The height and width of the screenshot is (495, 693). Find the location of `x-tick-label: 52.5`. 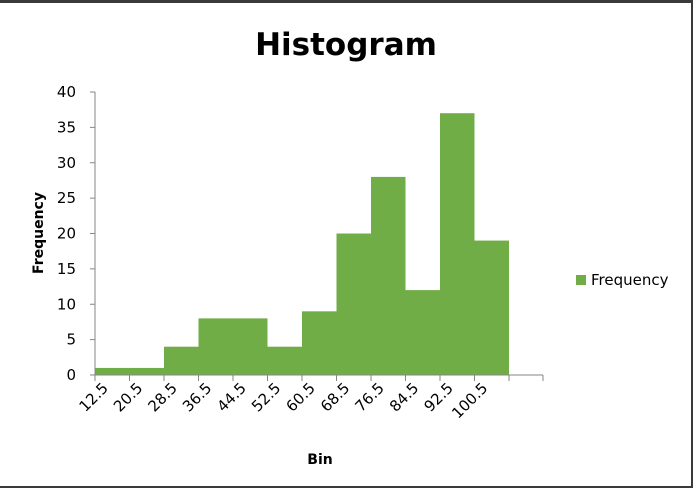

x-tick-label: 52.5 is located at coordinates (266, 397).